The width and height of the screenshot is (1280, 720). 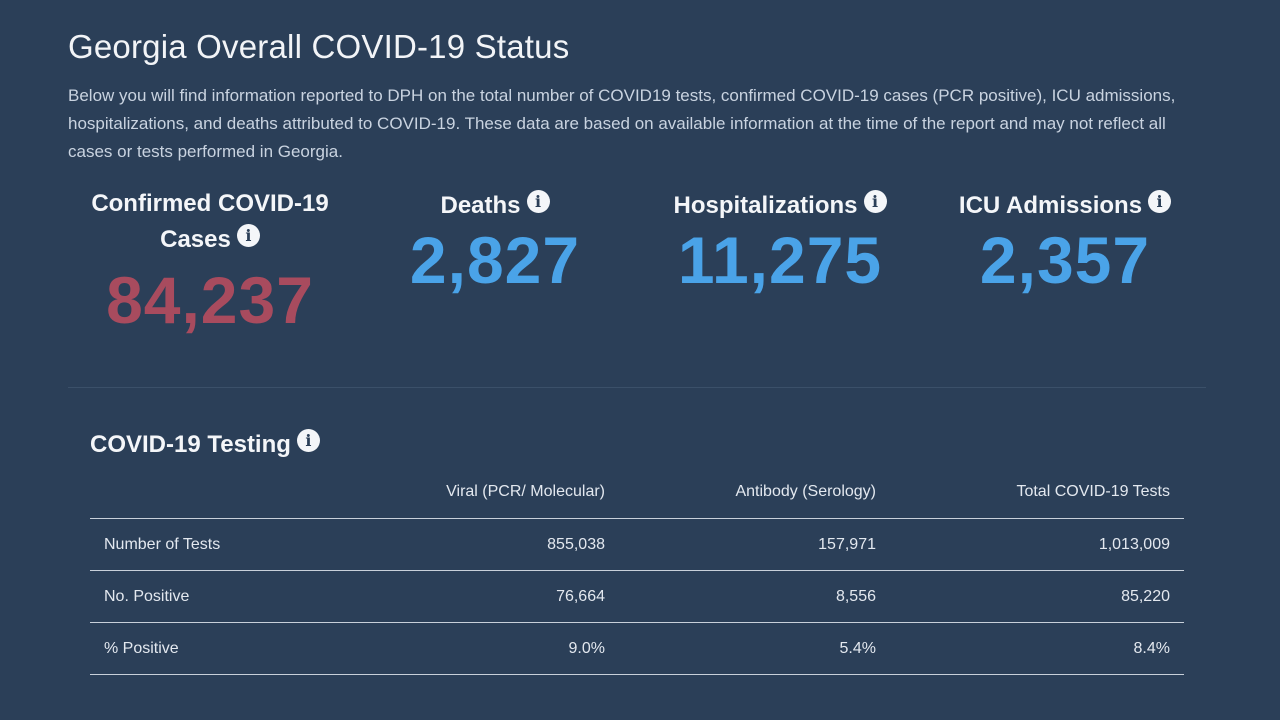 I want to click on column-header-total: Total COVID-19 Tests, so click(x=1037, y=492).